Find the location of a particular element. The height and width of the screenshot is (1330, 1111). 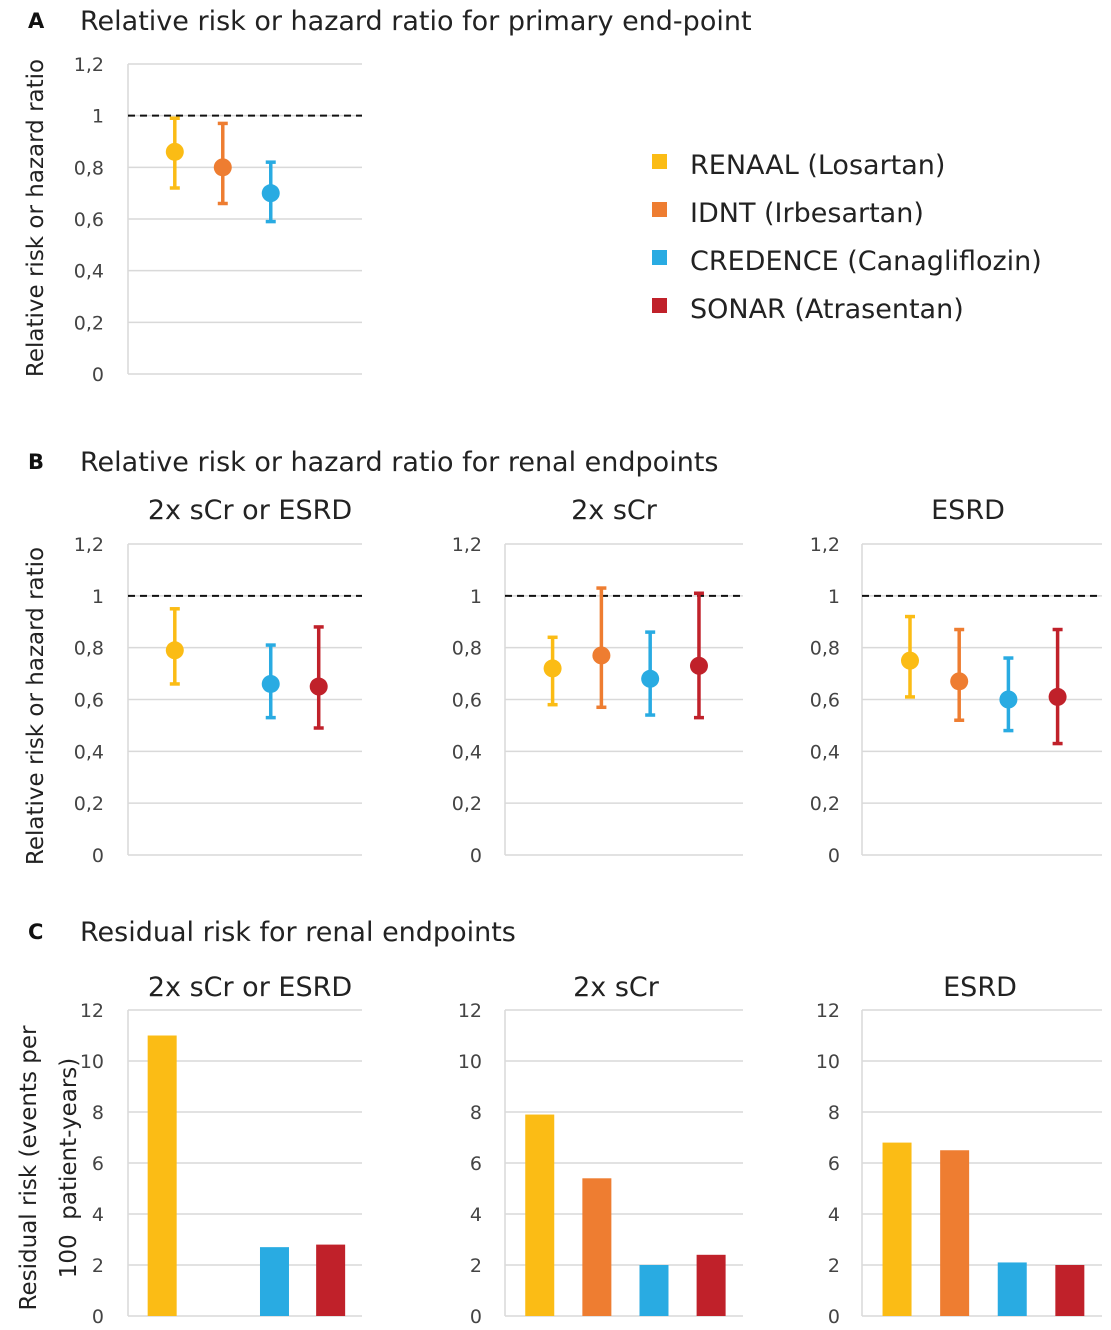

y-axis-title: Residual risk (events per is located at coordinates (29, 1167).